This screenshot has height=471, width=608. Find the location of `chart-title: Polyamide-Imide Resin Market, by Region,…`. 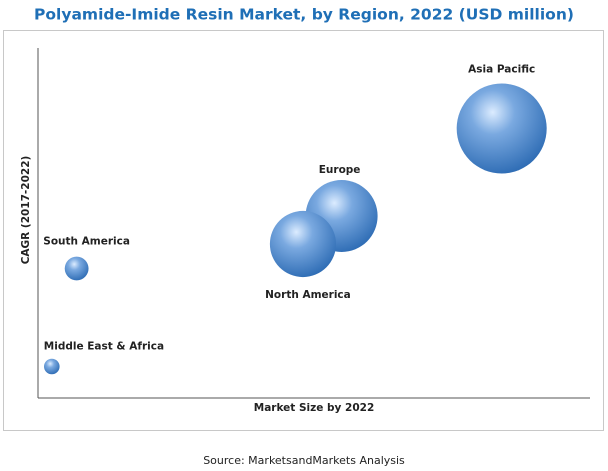

chart-title: Polyamide-Imide Resin Market, by Region,… is located at coordinates (304, 15).